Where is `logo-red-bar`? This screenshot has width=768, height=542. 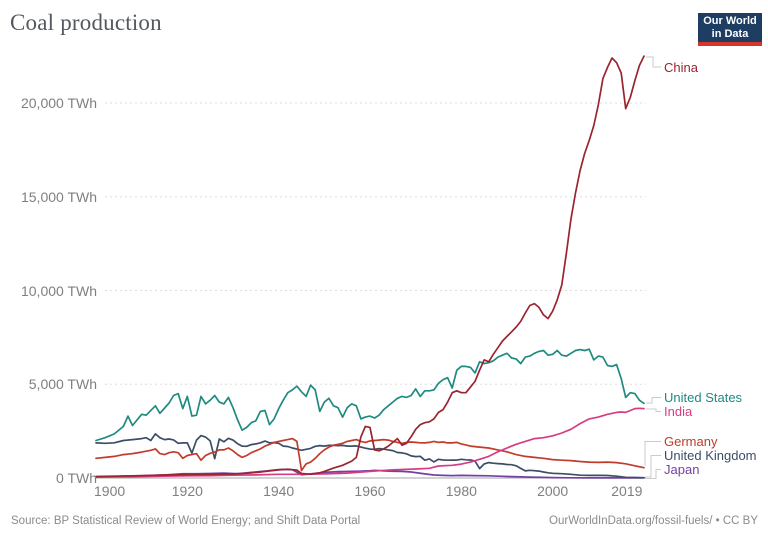 logo-red-bar is located at coordinates (730, 44).